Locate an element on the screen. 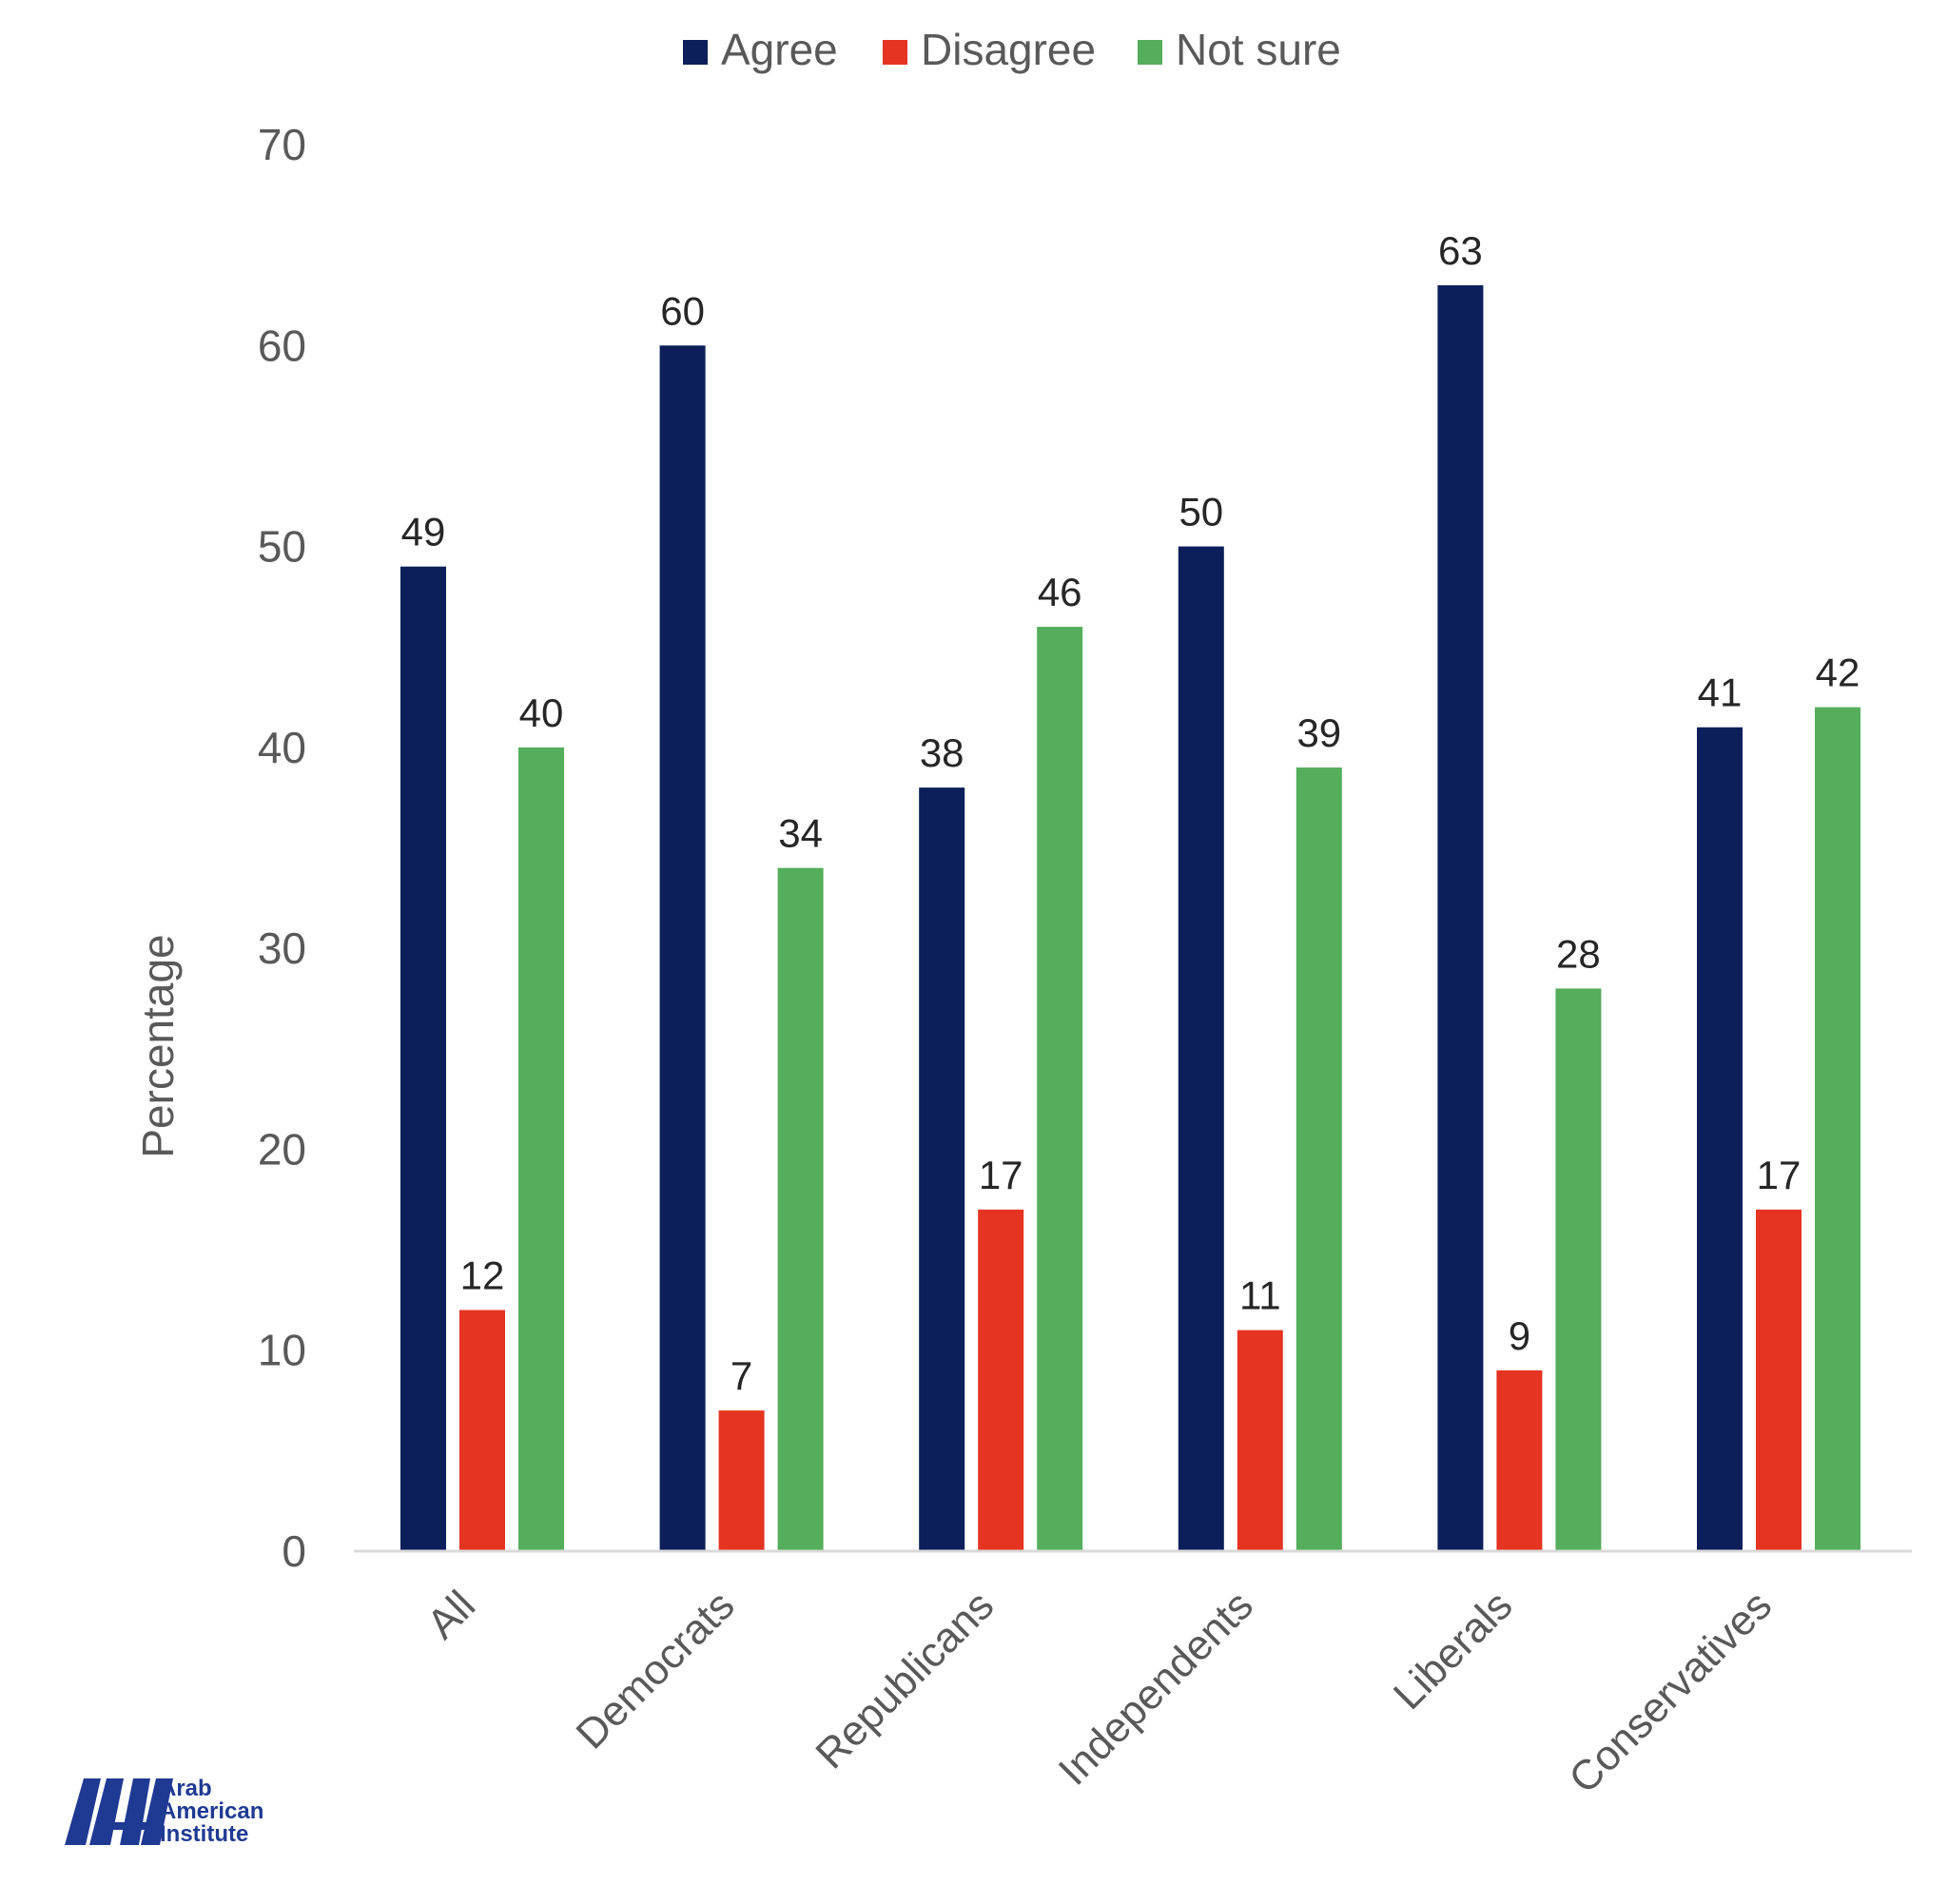 This screenshot has height=1904, width=1948. y-tick-label-0: 0 is located at coordinates (294, 1551).